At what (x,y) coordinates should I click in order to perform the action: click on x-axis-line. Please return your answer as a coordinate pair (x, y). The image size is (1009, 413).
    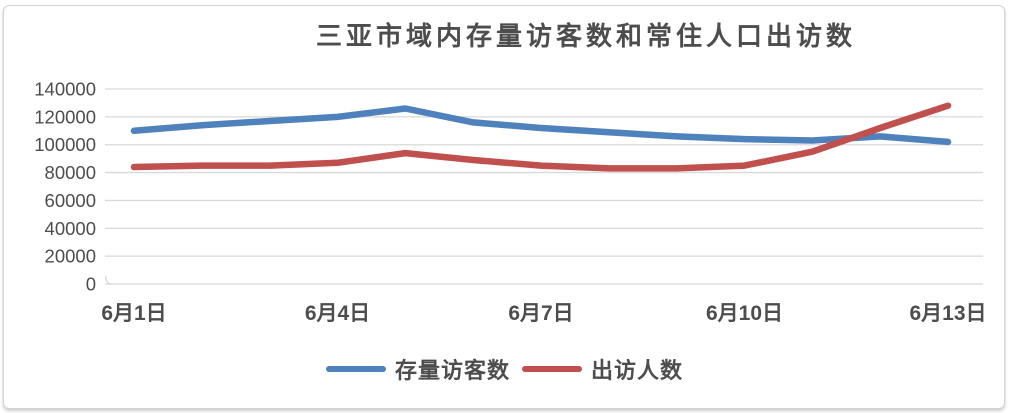
    Looking at the image, I should click on (109, 280).